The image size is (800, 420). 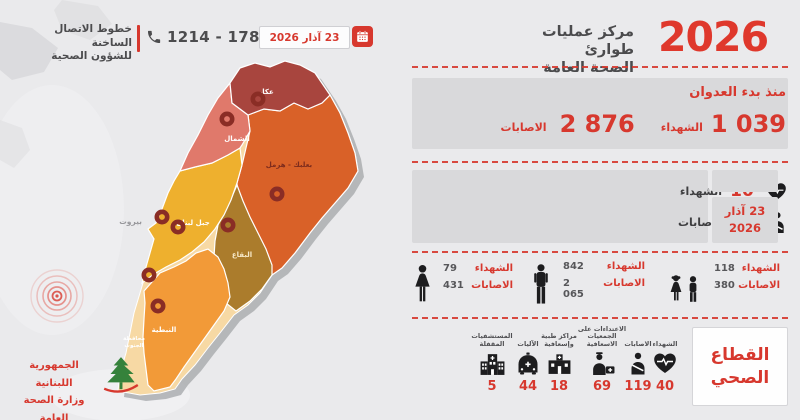 What do you see at coordinates (625, 266) in the screenshot?
I see `men-martyrs-label: الشهداء` at bounding box center [625, 266].